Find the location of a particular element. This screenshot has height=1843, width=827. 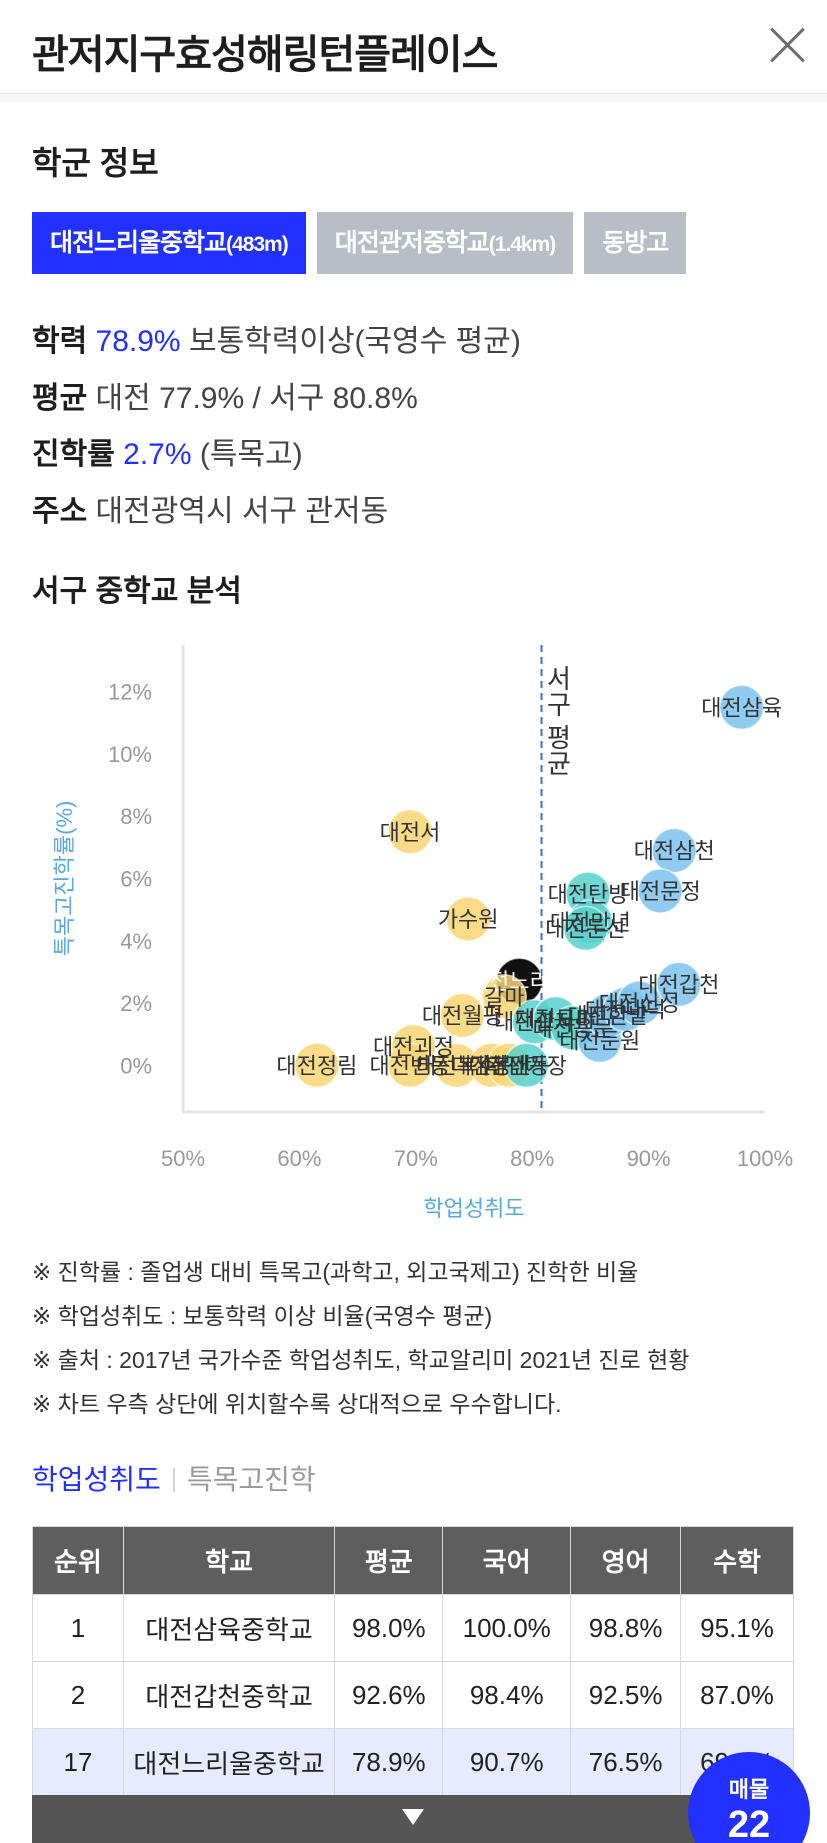

expand-table-button is located at coordinates (413, 1819).